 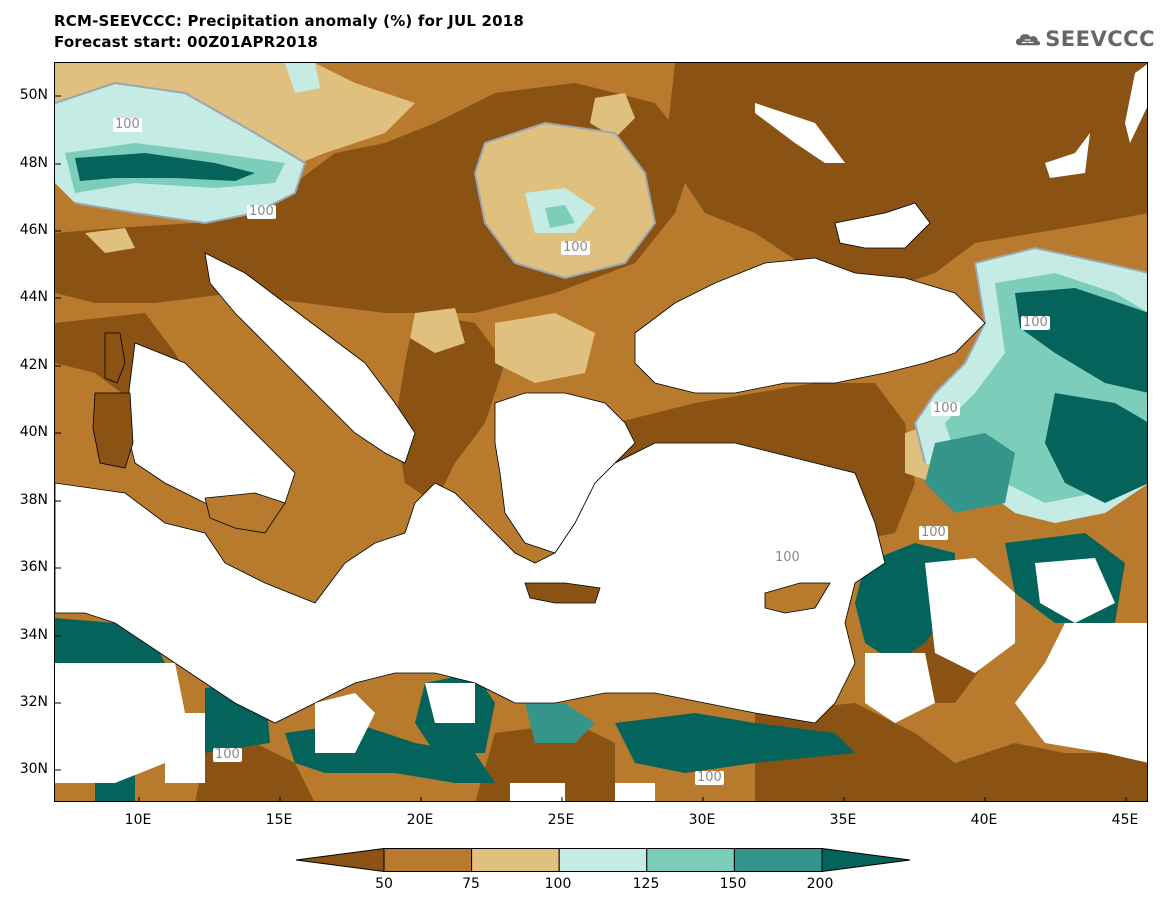 I want to click on sardinia, so click(x=113, y=430).